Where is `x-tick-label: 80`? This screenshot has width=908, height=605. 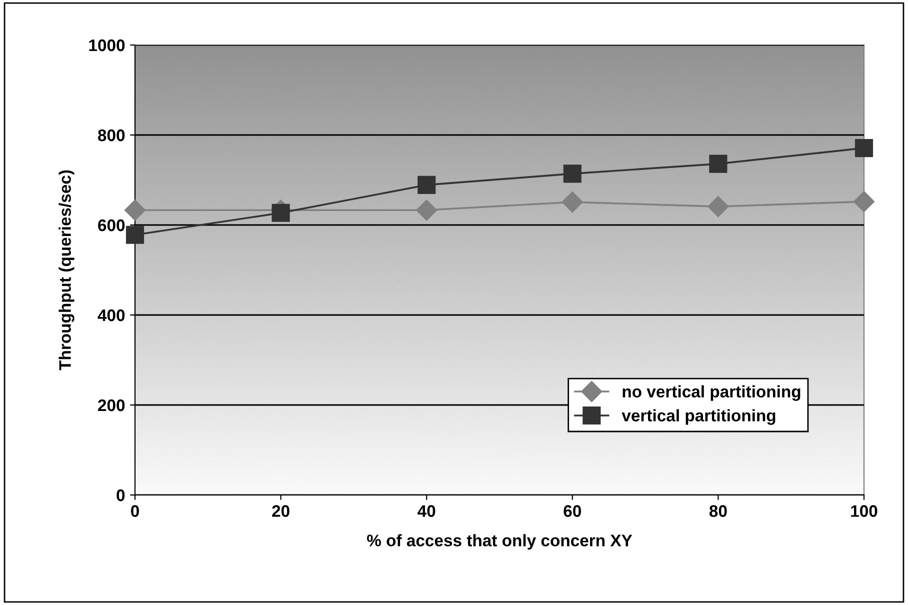 x-tick-label: 80 is located at coordinates (718, 511).